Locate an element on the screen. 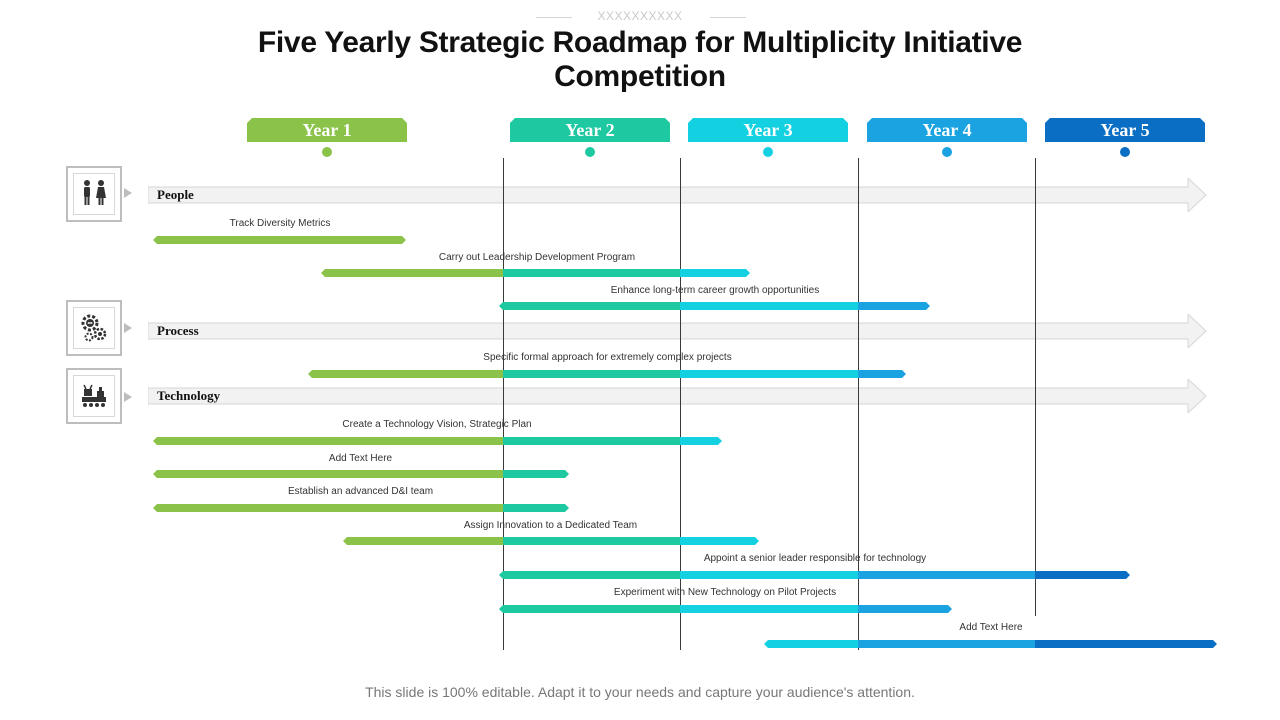 The height and width of the screenshot is (720, 1280). category-label-process: Process is located at coordinates (178, 330).